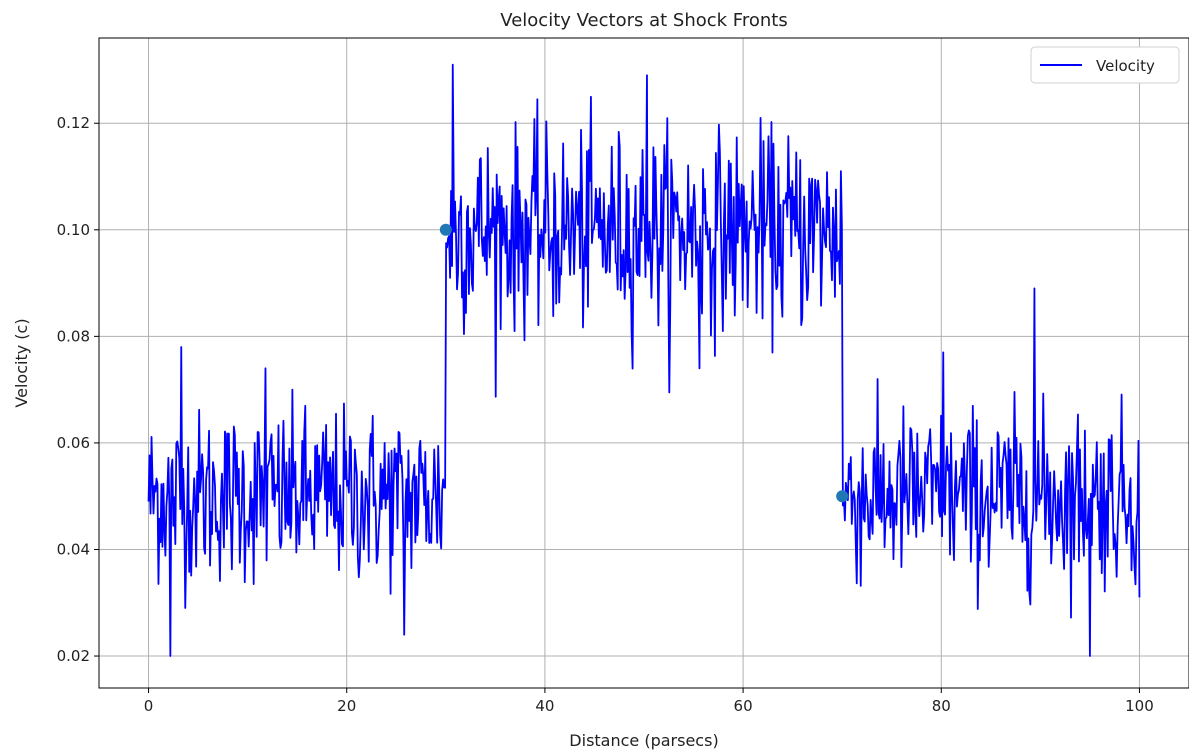  I want to click on y-tick-label: 0.08, so click(73, 336).